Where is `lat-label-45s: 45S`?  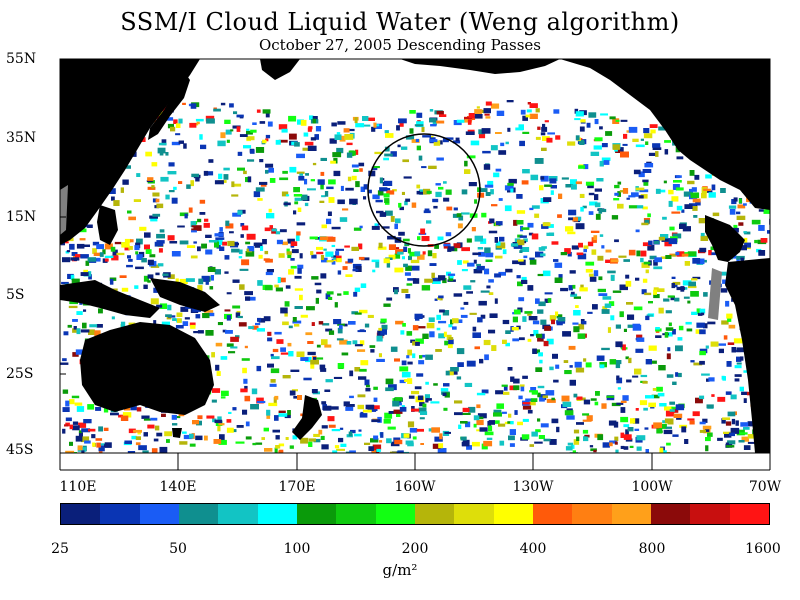
lat-label-45s: 45S is located at coordinates (20, 450).